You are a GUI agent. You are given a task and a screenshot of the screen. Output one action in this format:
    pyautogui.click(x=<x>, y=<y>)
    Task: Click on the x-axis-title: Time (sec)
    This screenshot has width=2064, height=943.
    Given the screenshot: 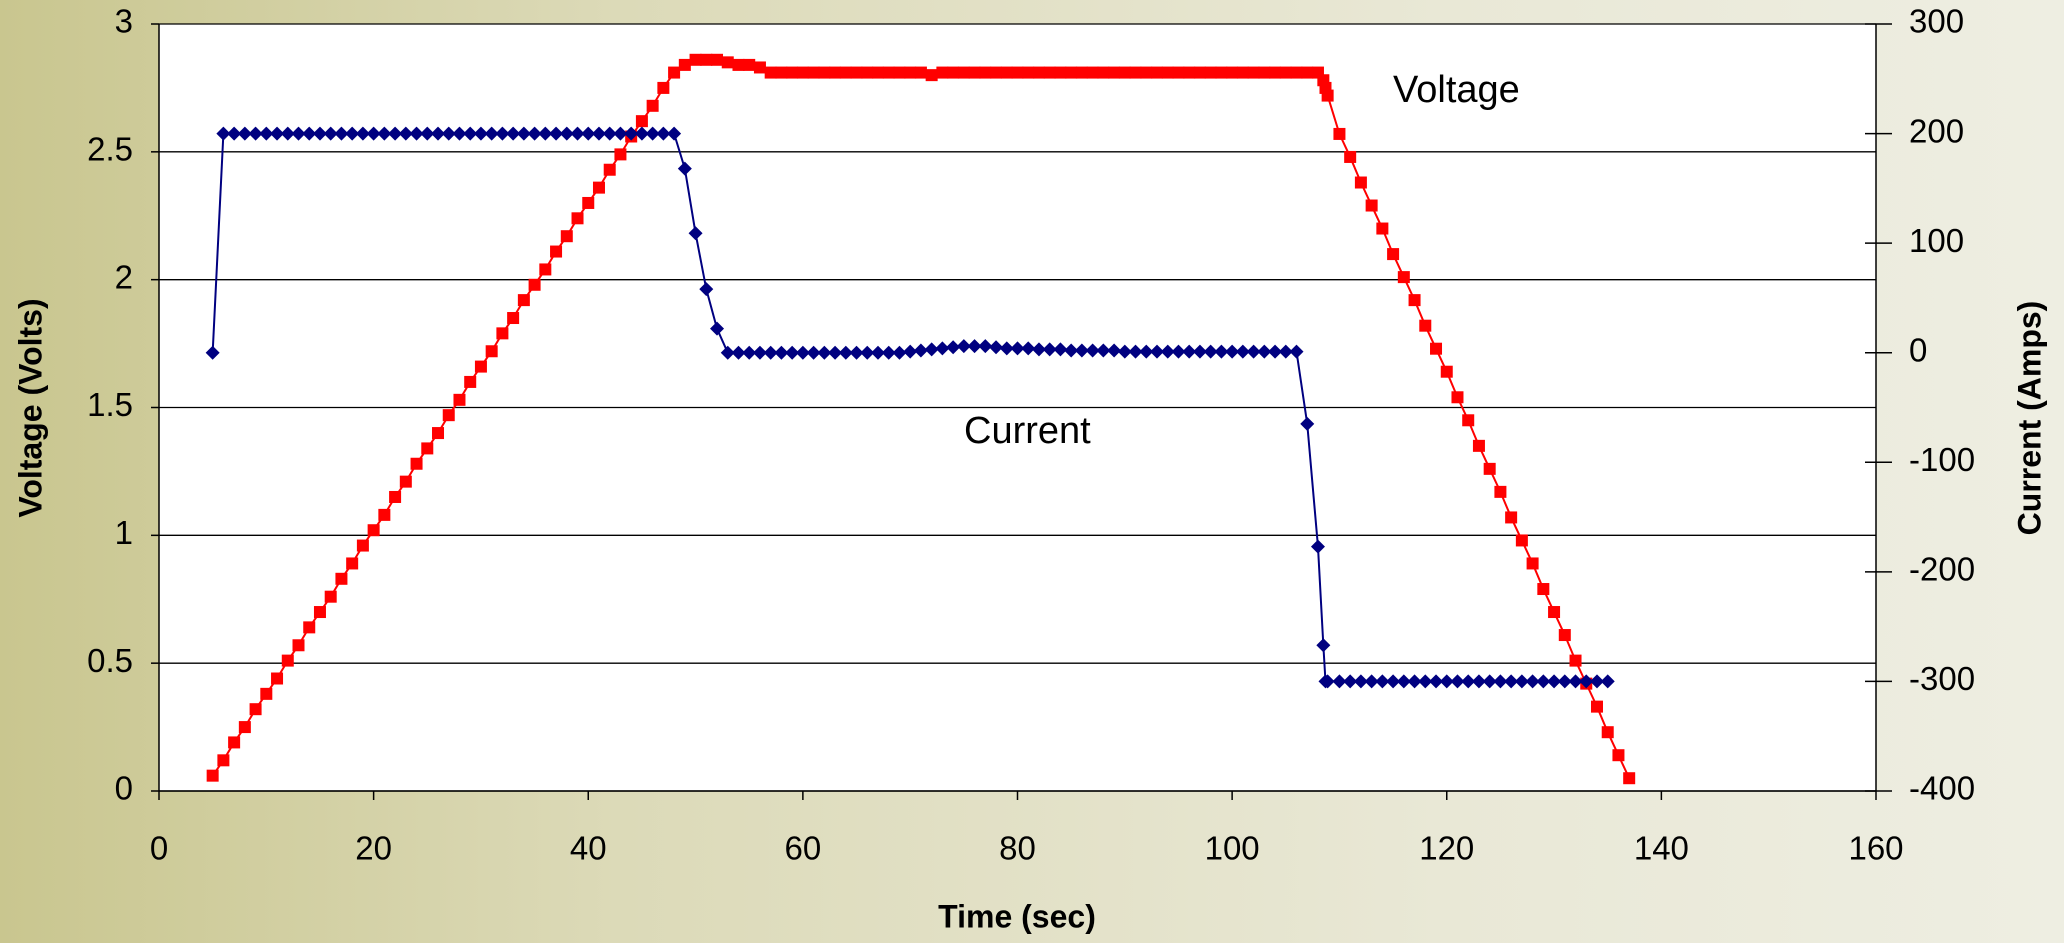 What is the action you would take?
    pyautogui.click(x=1017, y=916)
    